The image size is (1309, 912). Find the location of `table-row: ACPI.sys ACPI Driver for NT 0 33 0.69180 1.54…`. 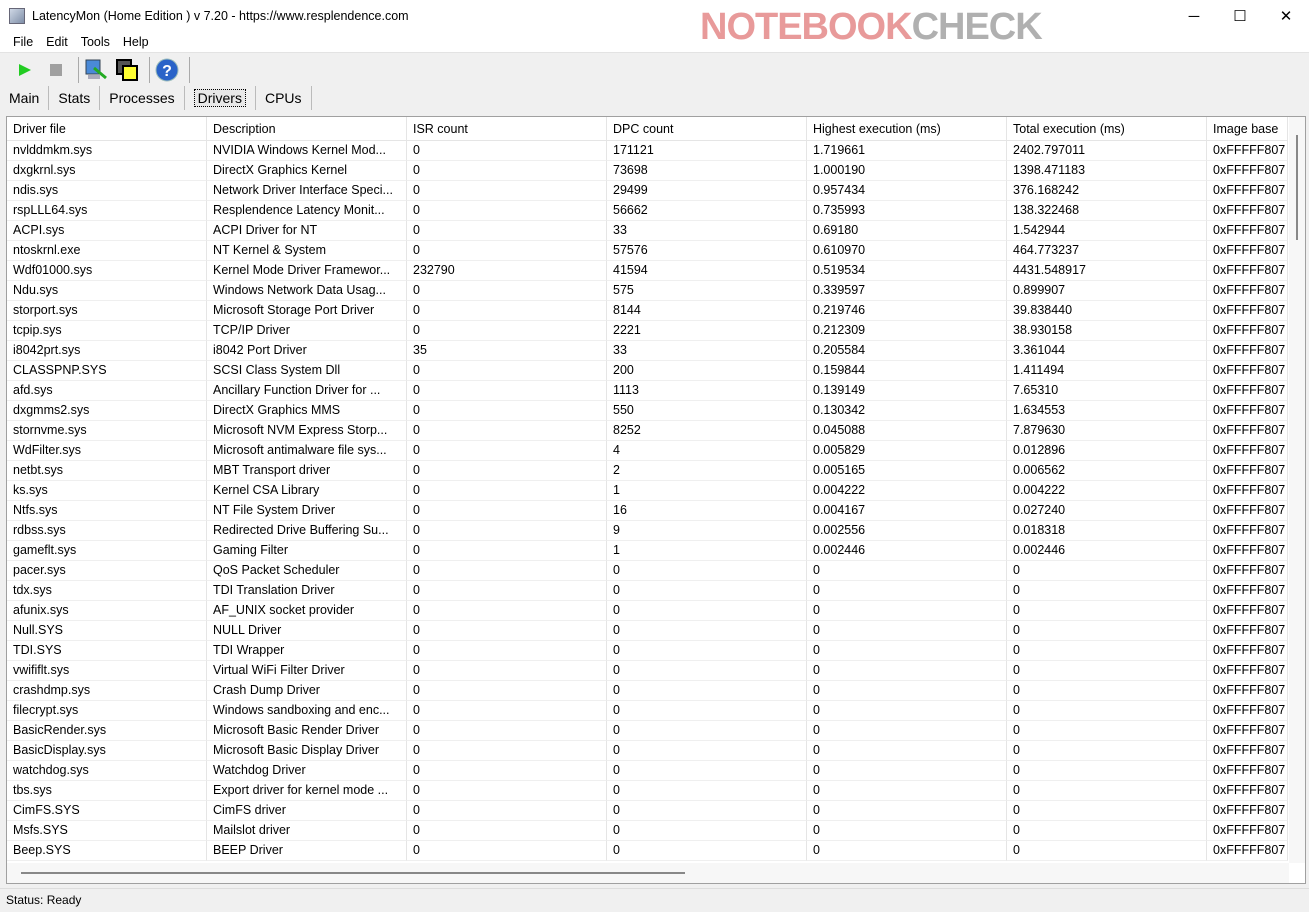

table-row: ACPI.sys ACPI Driver for NT 0 33 0.69180 1.54… is located at coordinates (647, 231).